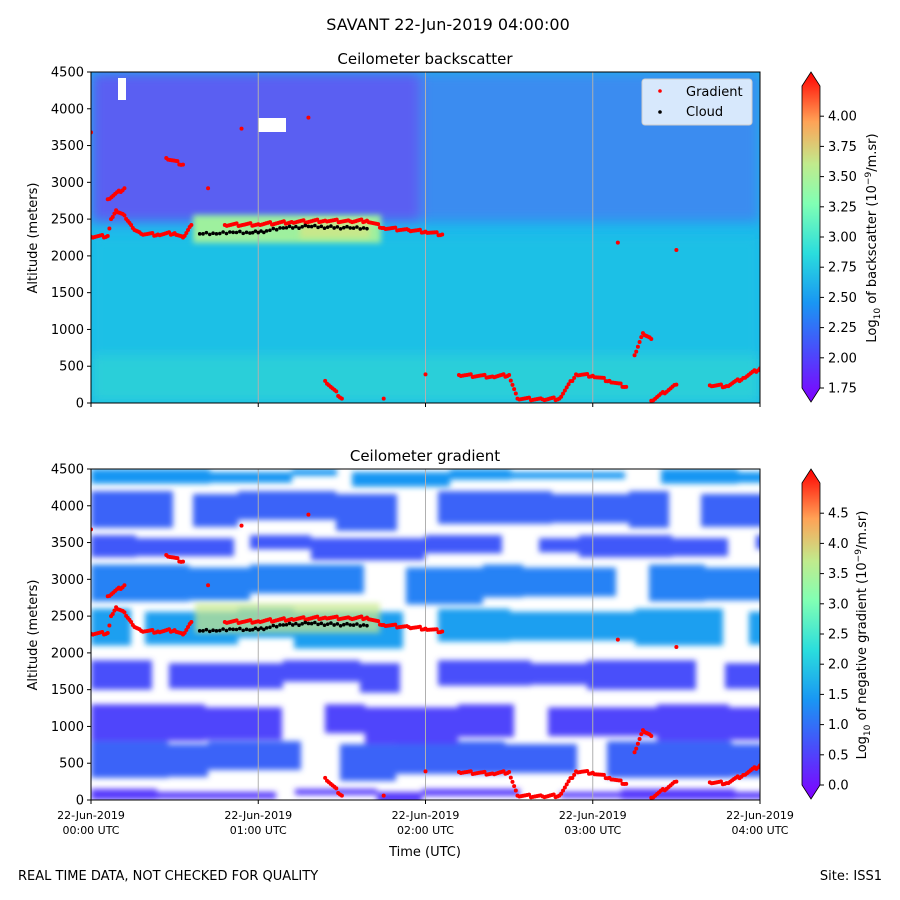 The image size is (900, 900). Describe the element at coordinates (425, 237) in the screenshot. I see `backscatter-gridlines` at that location.